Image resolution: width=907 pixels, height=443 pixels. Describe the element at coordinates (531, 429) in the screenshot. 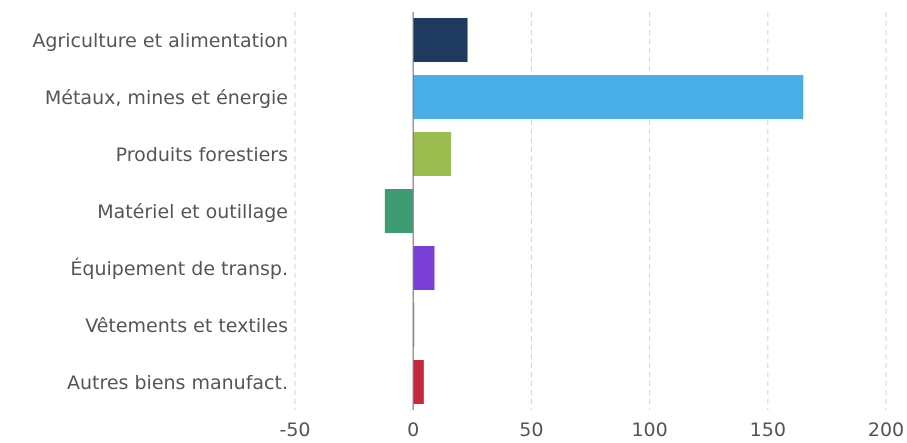

I see `x-tick-label: 50` at that location.